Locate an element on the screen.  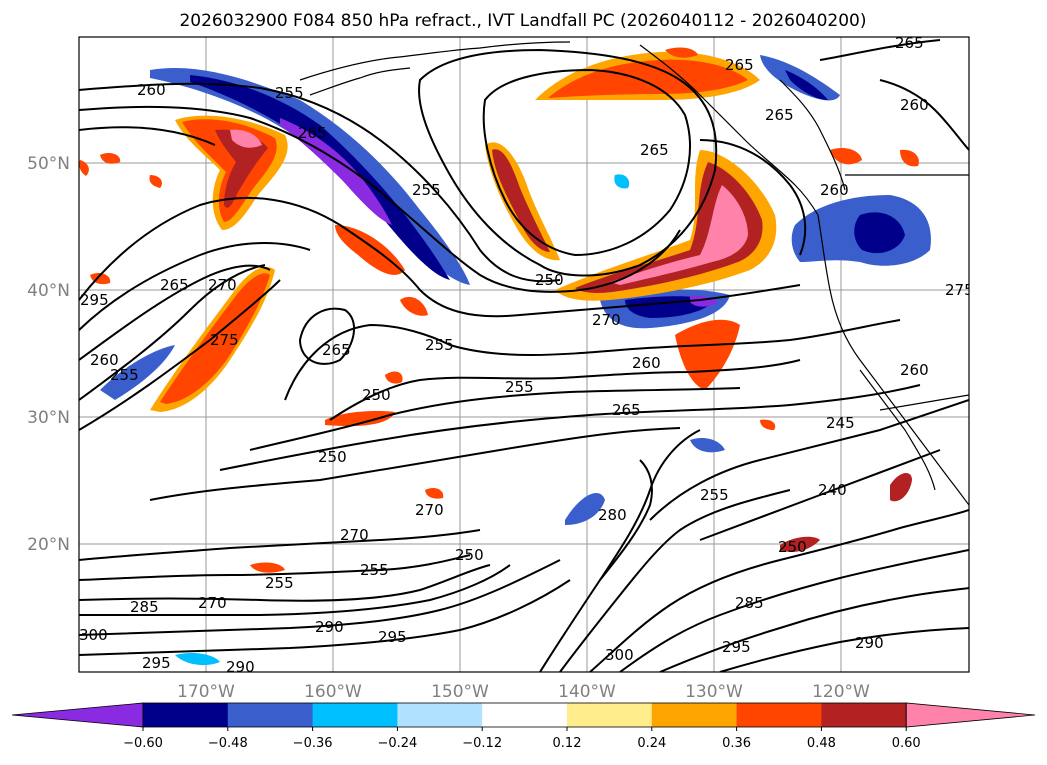
colorbar-tick-label: −0.48 is located at coordinates (228, 743).